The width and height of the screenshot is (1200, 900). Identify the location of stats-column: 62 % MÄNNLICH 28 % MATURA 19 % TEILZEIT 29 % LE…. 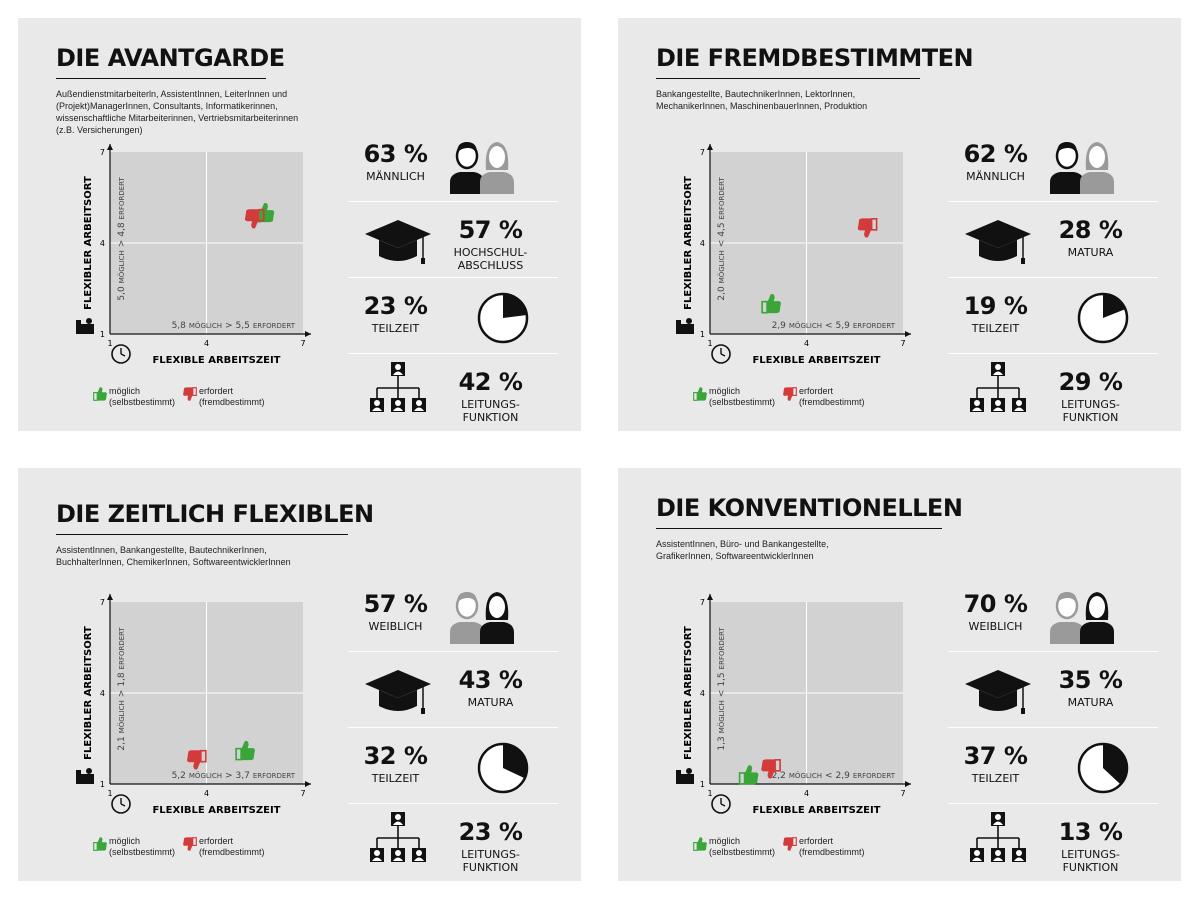
(1053, 276).